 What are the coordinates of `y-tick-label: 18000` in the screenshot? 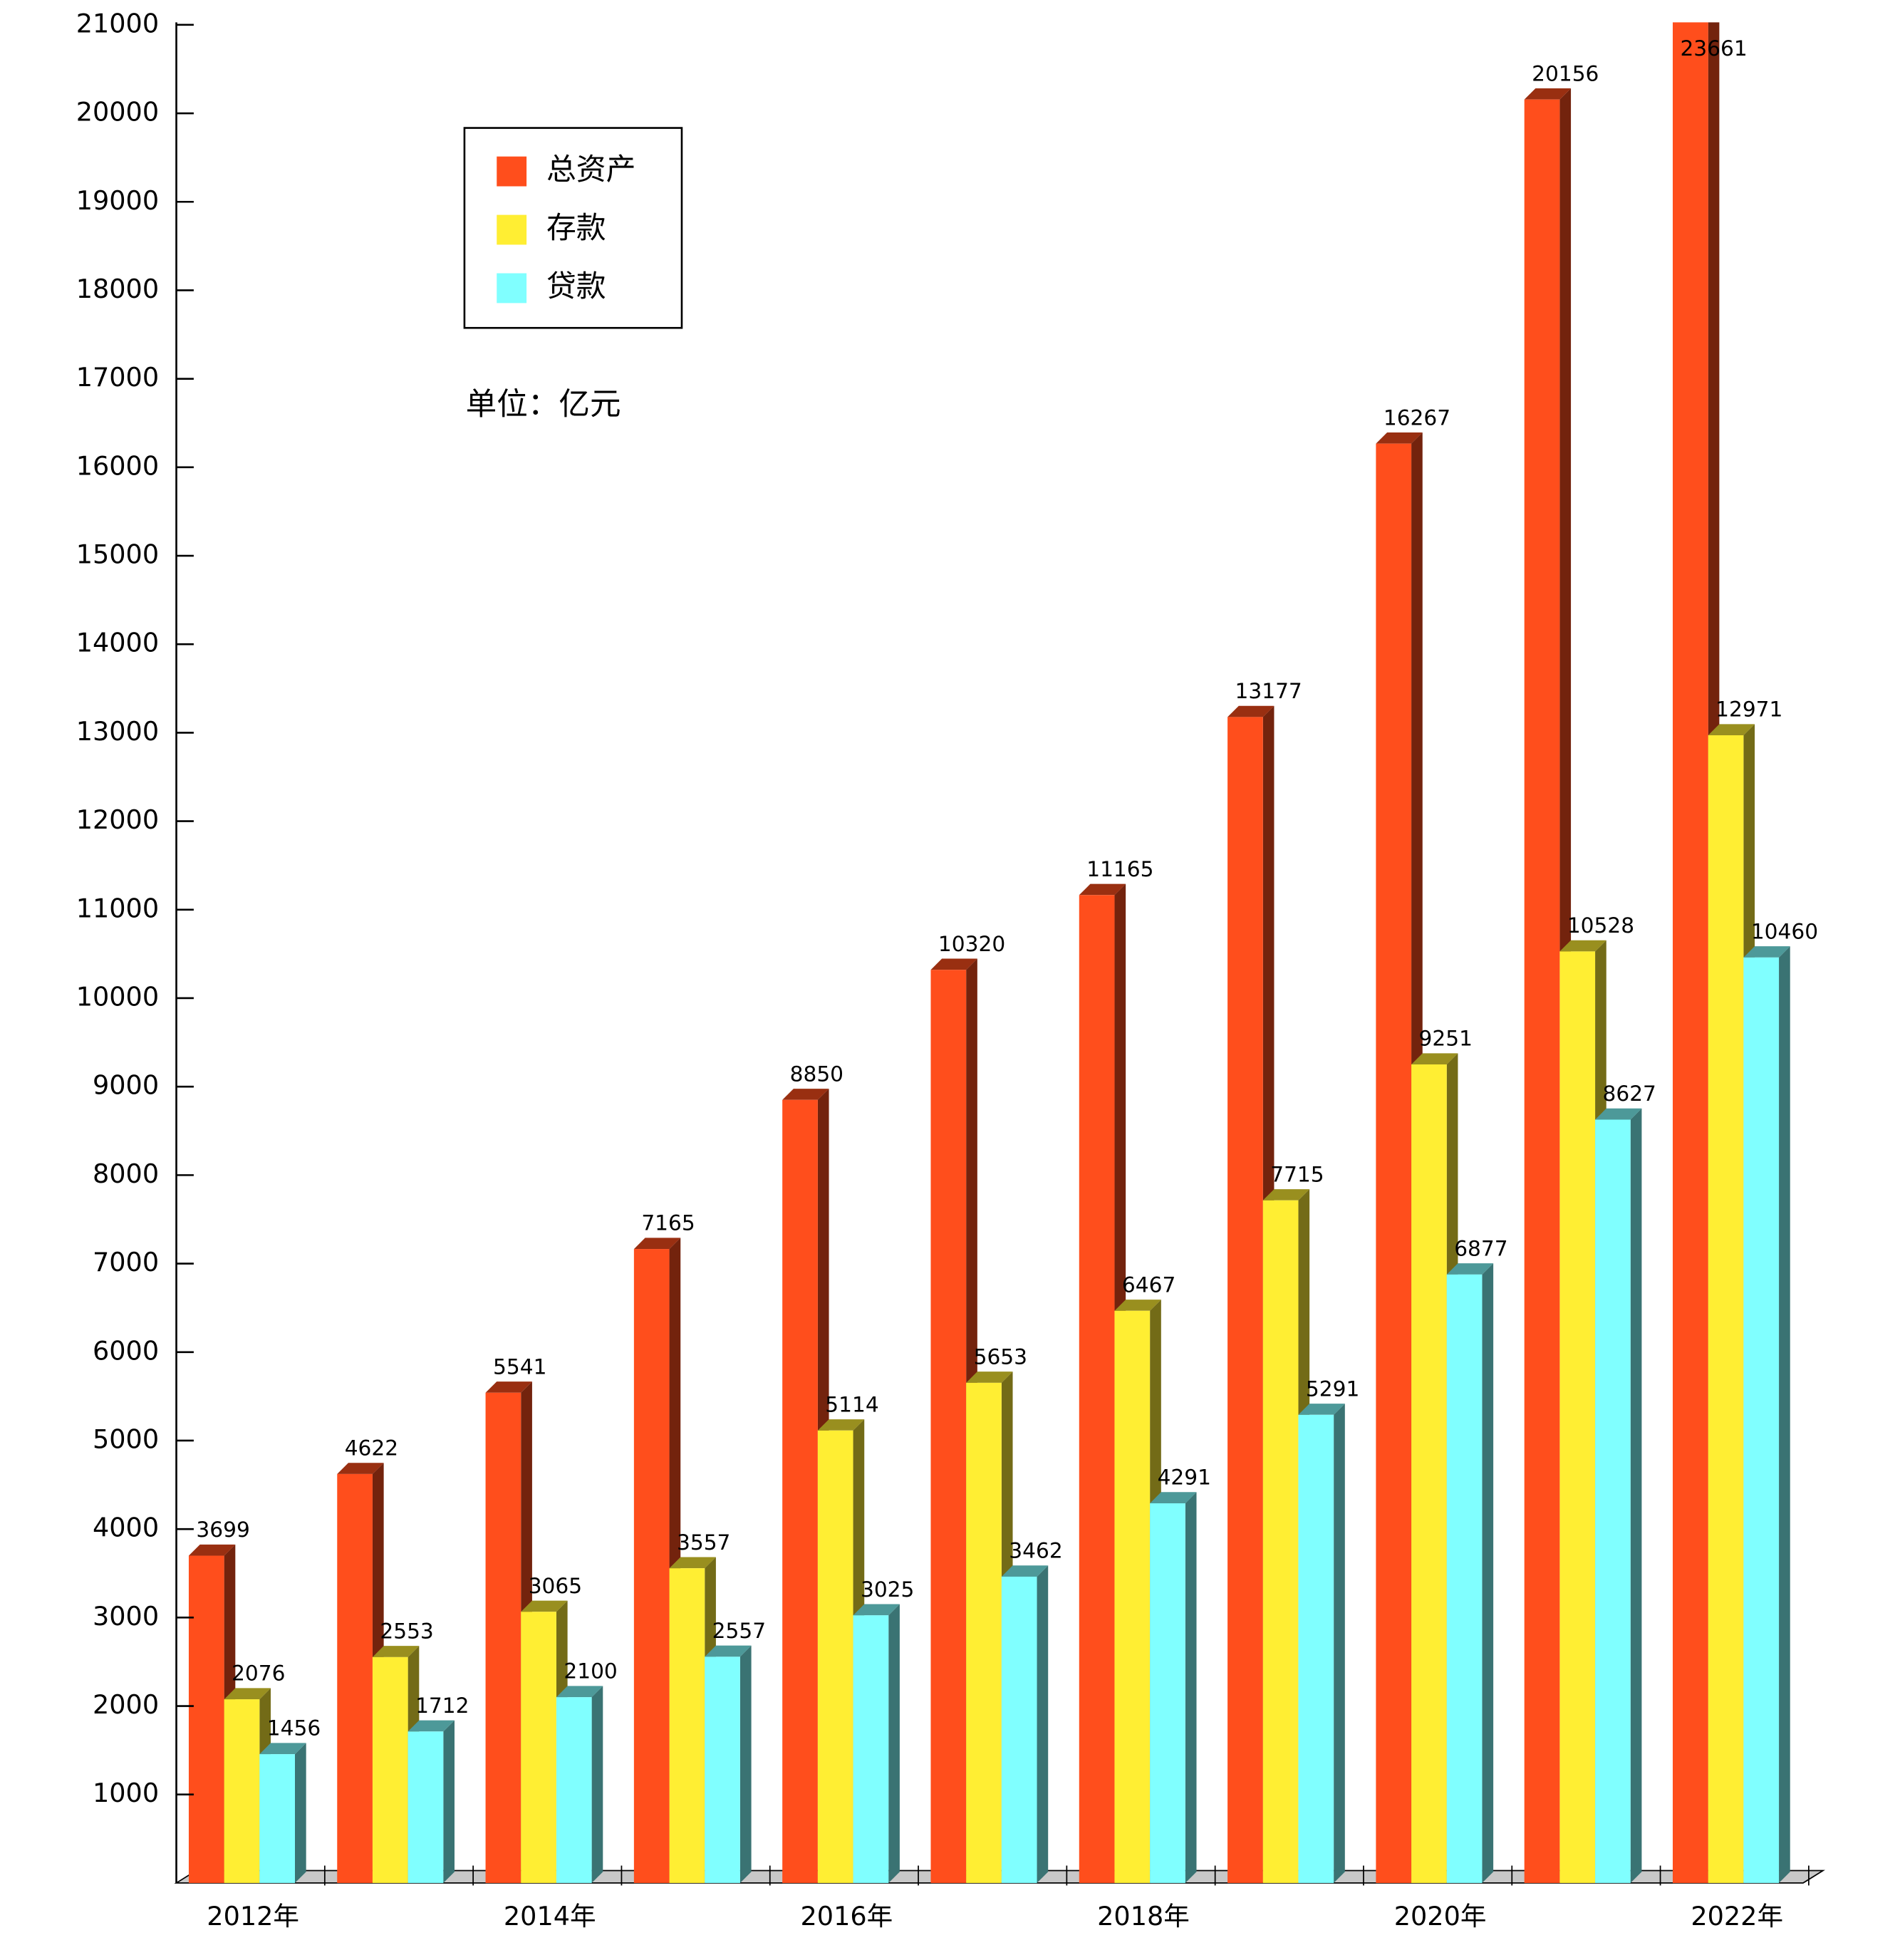 It's located at (117, 289).